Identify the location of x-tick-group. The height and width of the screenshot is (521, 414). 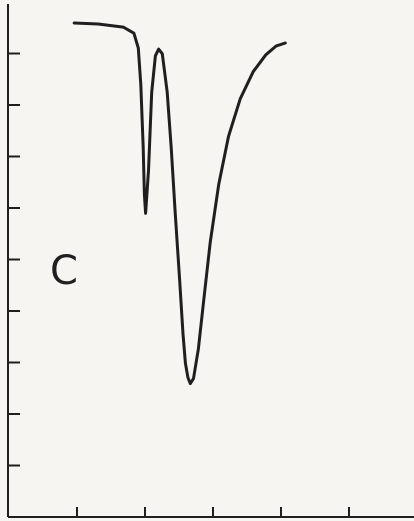
(213, 512).